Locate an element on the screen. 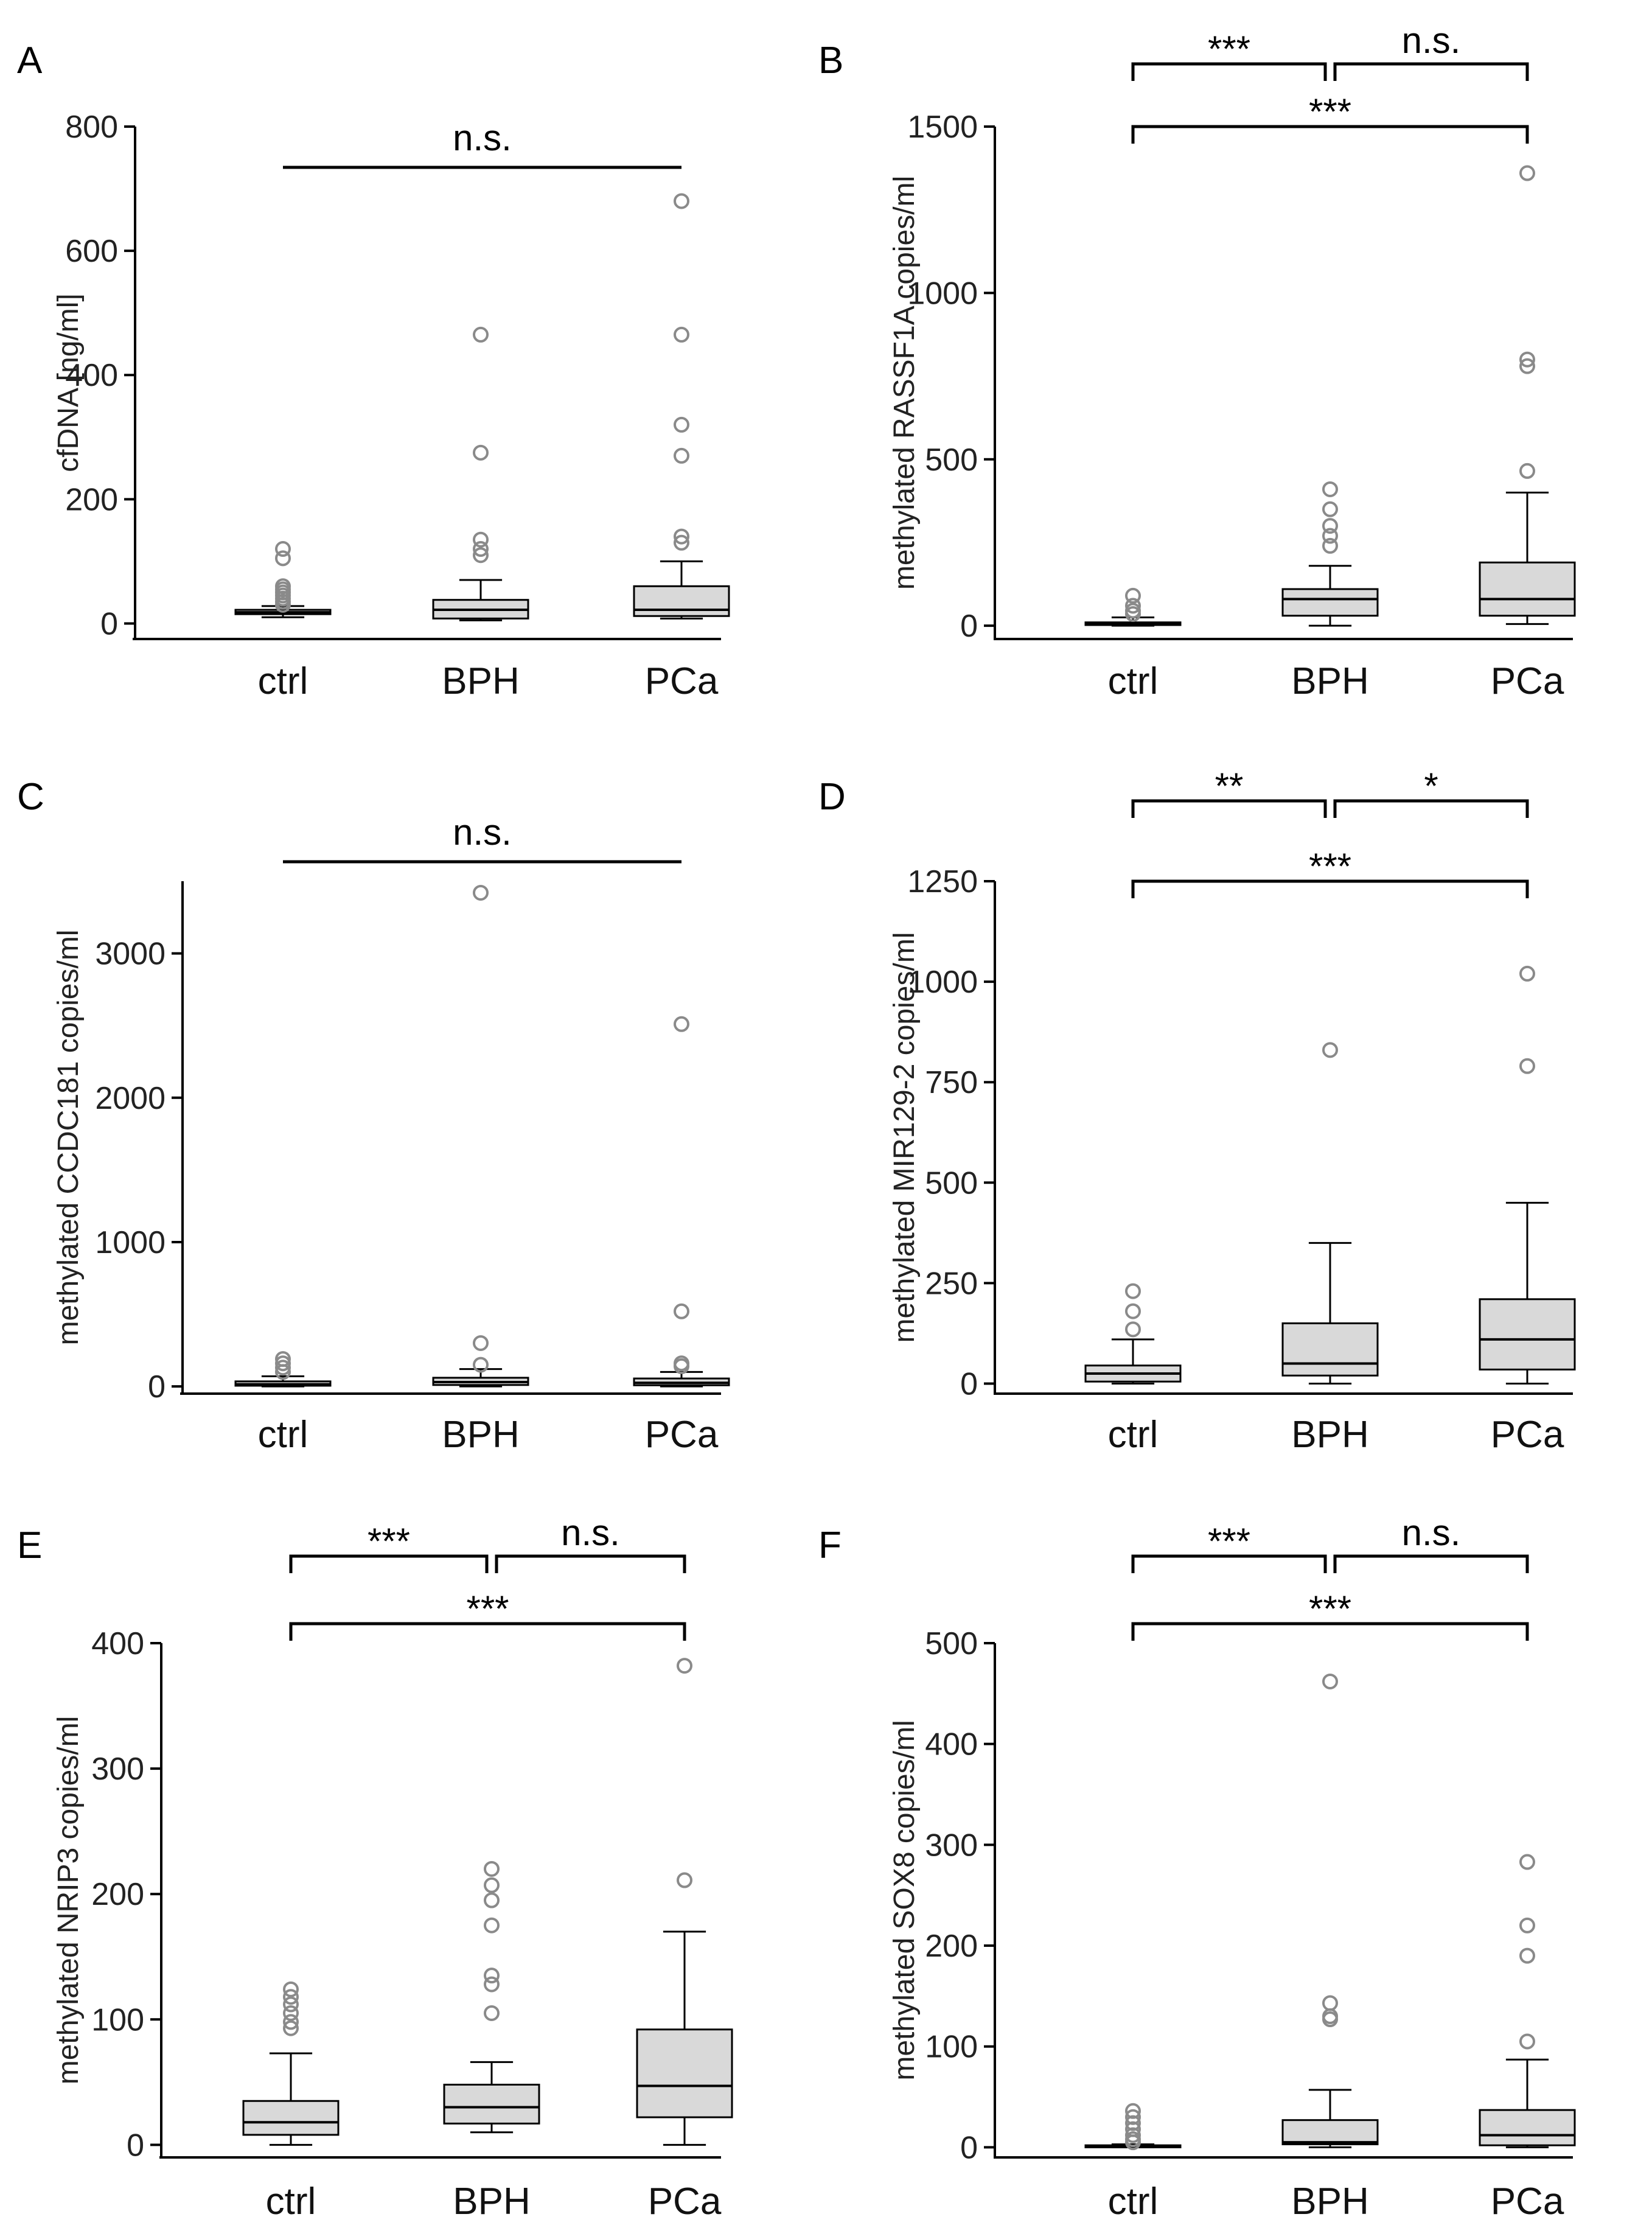 Image resolution: width=1652 pixels, height=2228 pixels. y-tick-label: 200 is located at coordinates (951, 1946).